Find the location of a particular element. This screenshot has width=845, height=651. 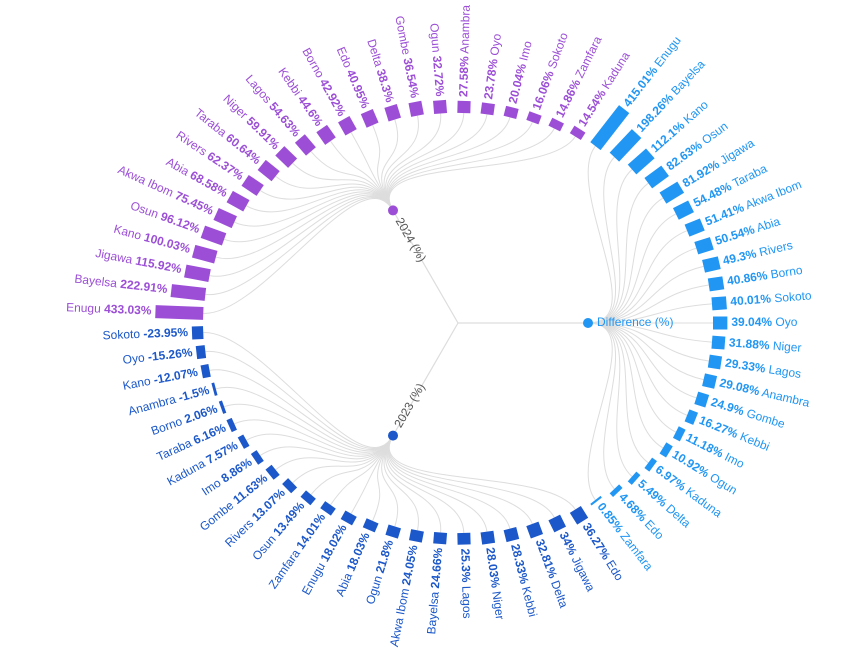

value-label: 27.58% is located at coordinates (463, 76).